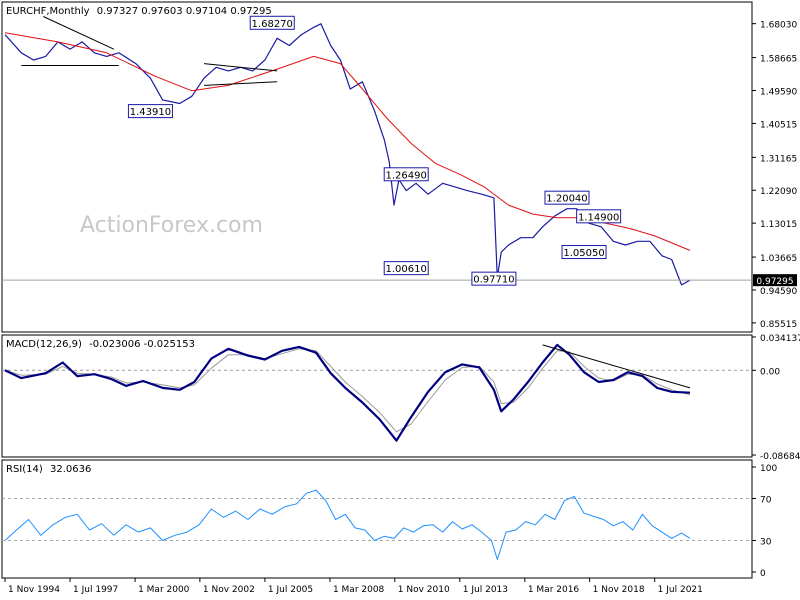 The height and width of the screenshot is (600, 800). I want to click on x-axis-tick-label: 1 Jul 1997, so click(95, 590).